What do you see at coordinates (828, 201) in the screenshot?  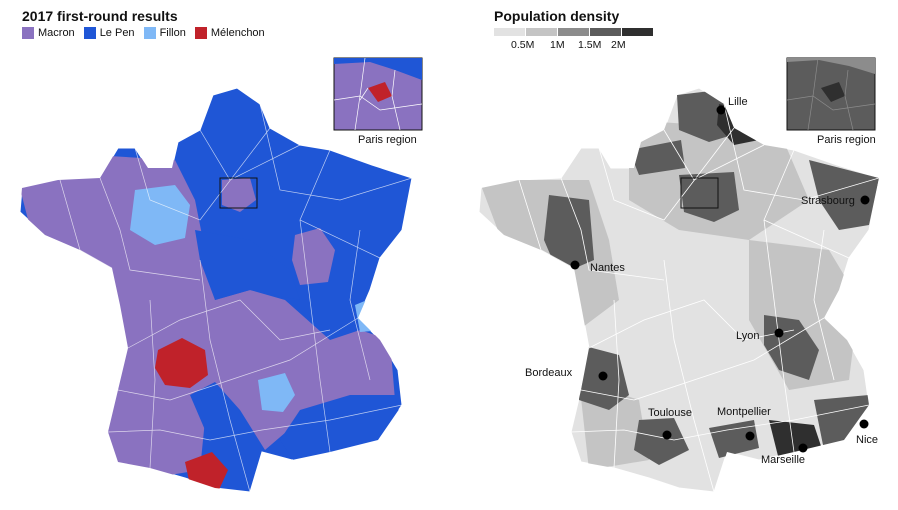 I see `city-label-strasbourg: Strasbourg` at bounding box center [828, 201].